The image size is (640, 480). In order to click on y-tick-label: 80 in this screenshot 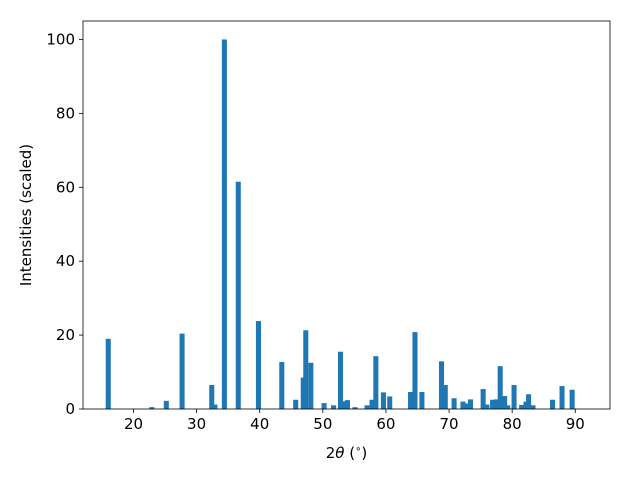, I will do `click(65, 113)`.